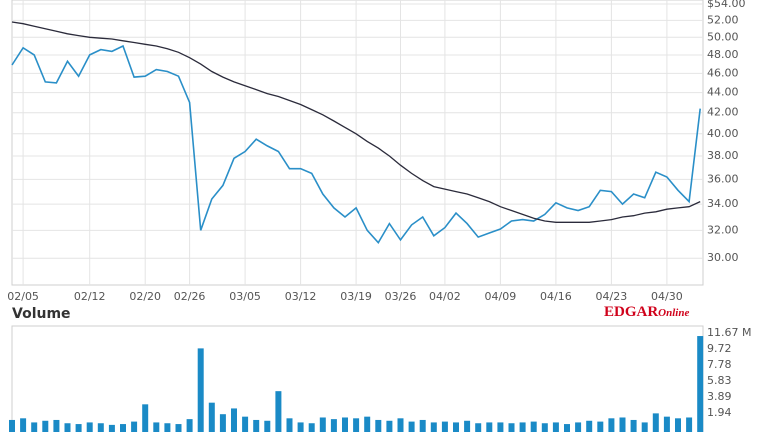 The height and width of the screenshot is (432, 768). Describe the element at coordinates (719, 380) in the screenshot. I see `y-tick-label: 5.83` at that location.